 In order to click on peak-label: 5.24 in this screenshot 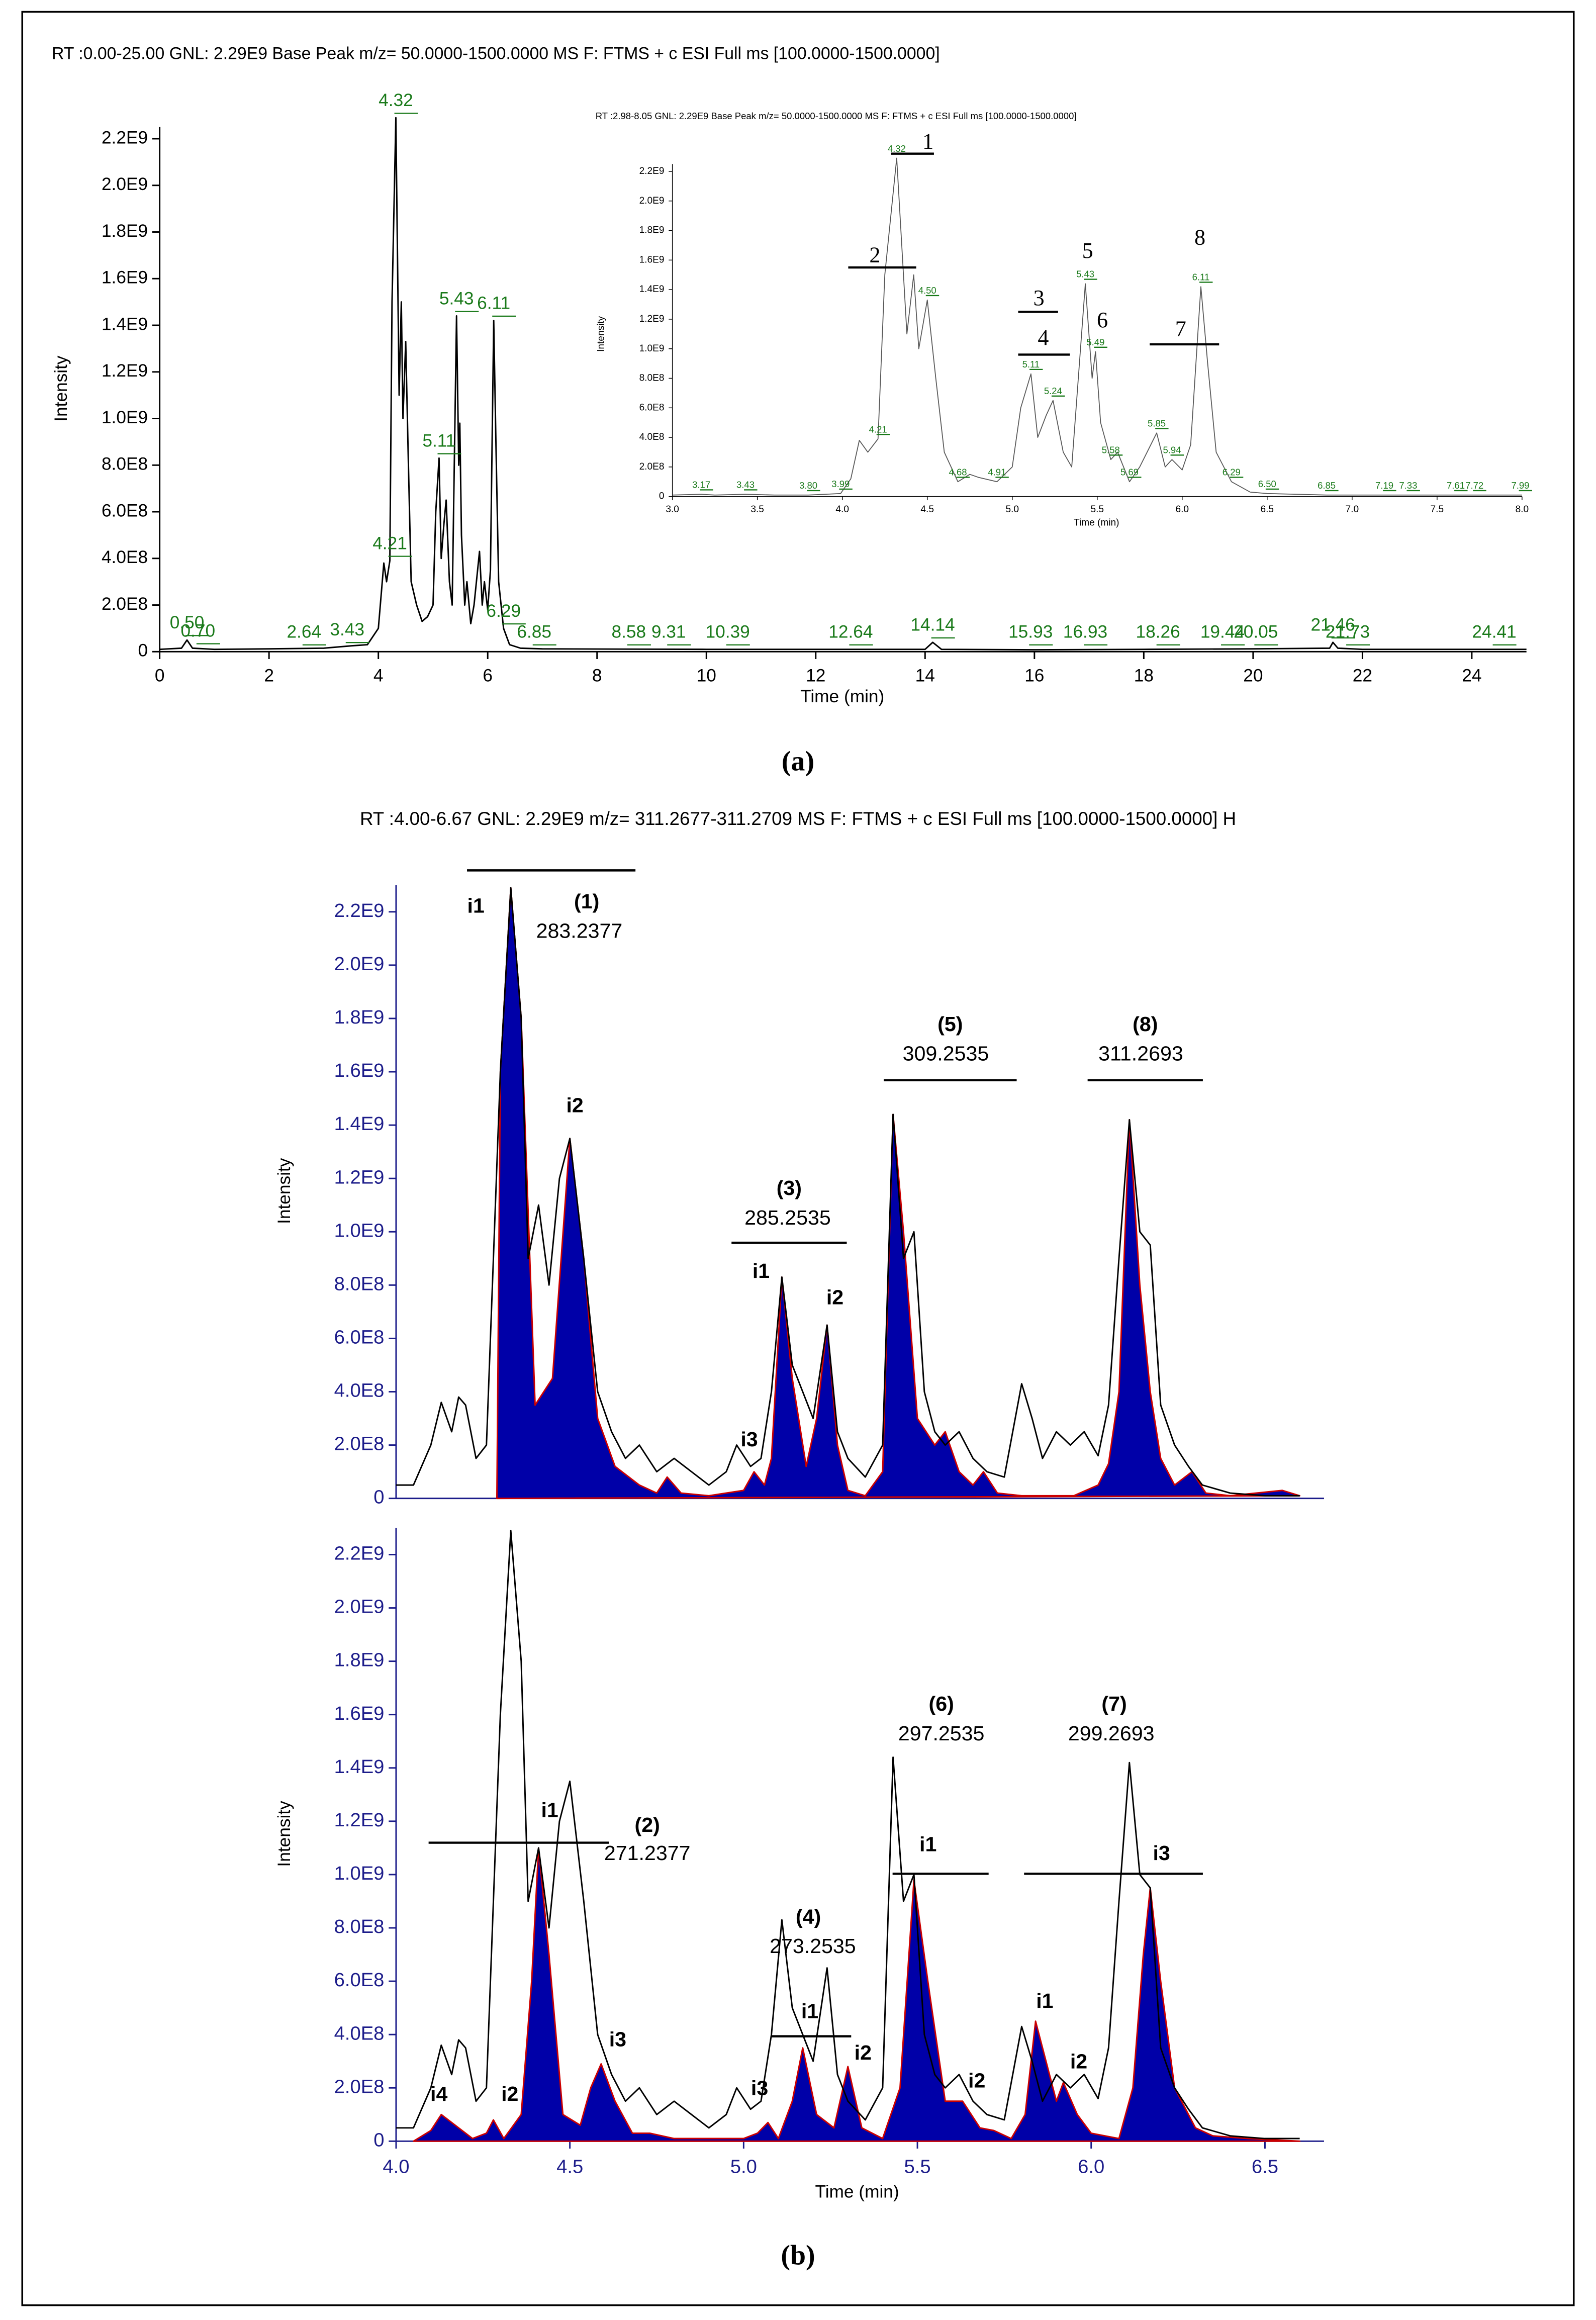, I will do `click(1053, 391)`.